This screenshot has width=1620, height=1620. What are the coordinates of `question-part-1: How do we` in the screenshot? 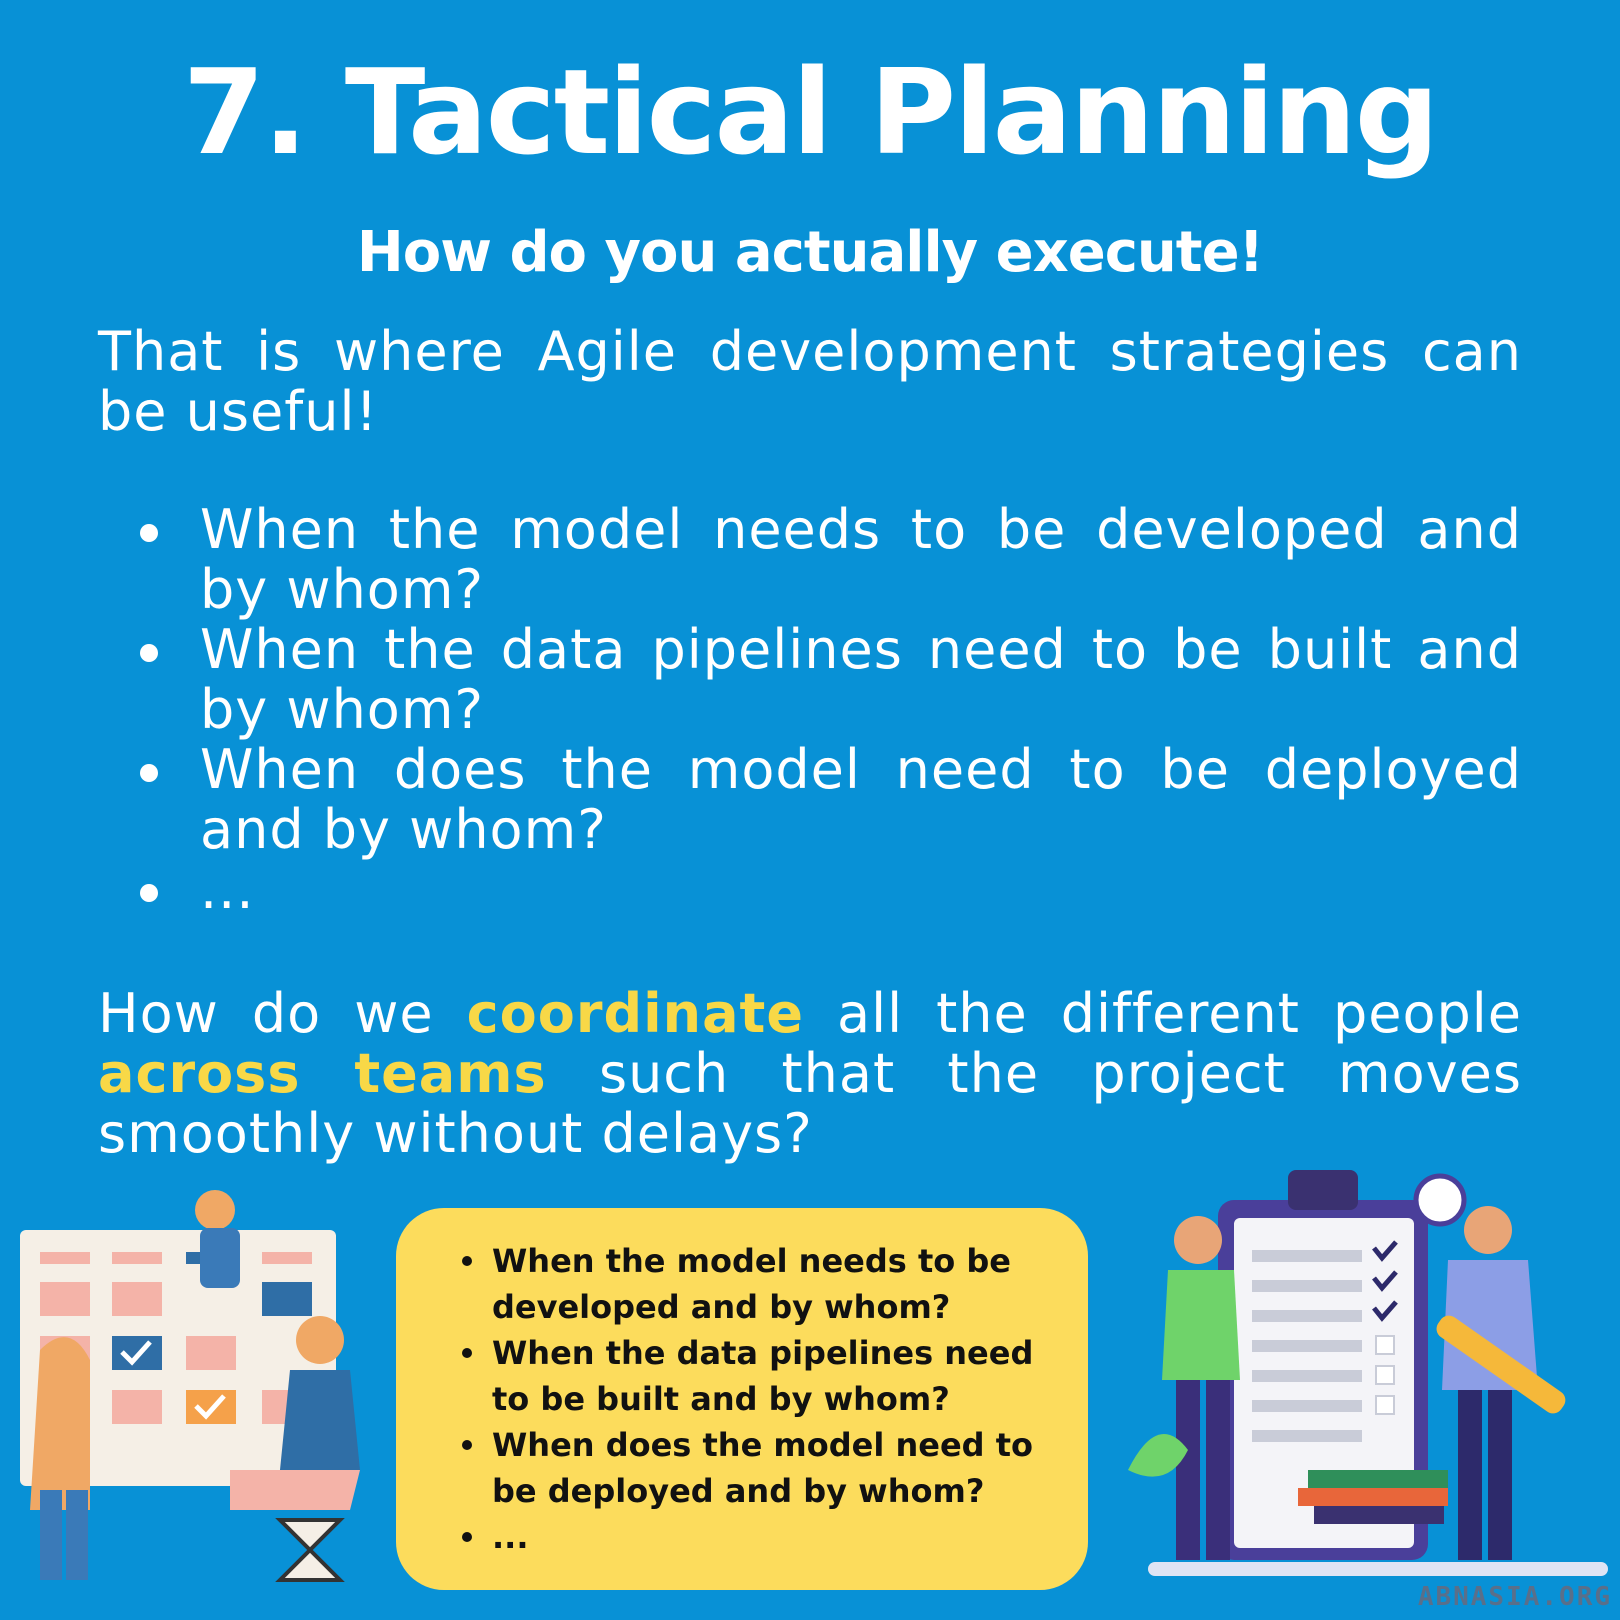 It's located at (282, 1013).